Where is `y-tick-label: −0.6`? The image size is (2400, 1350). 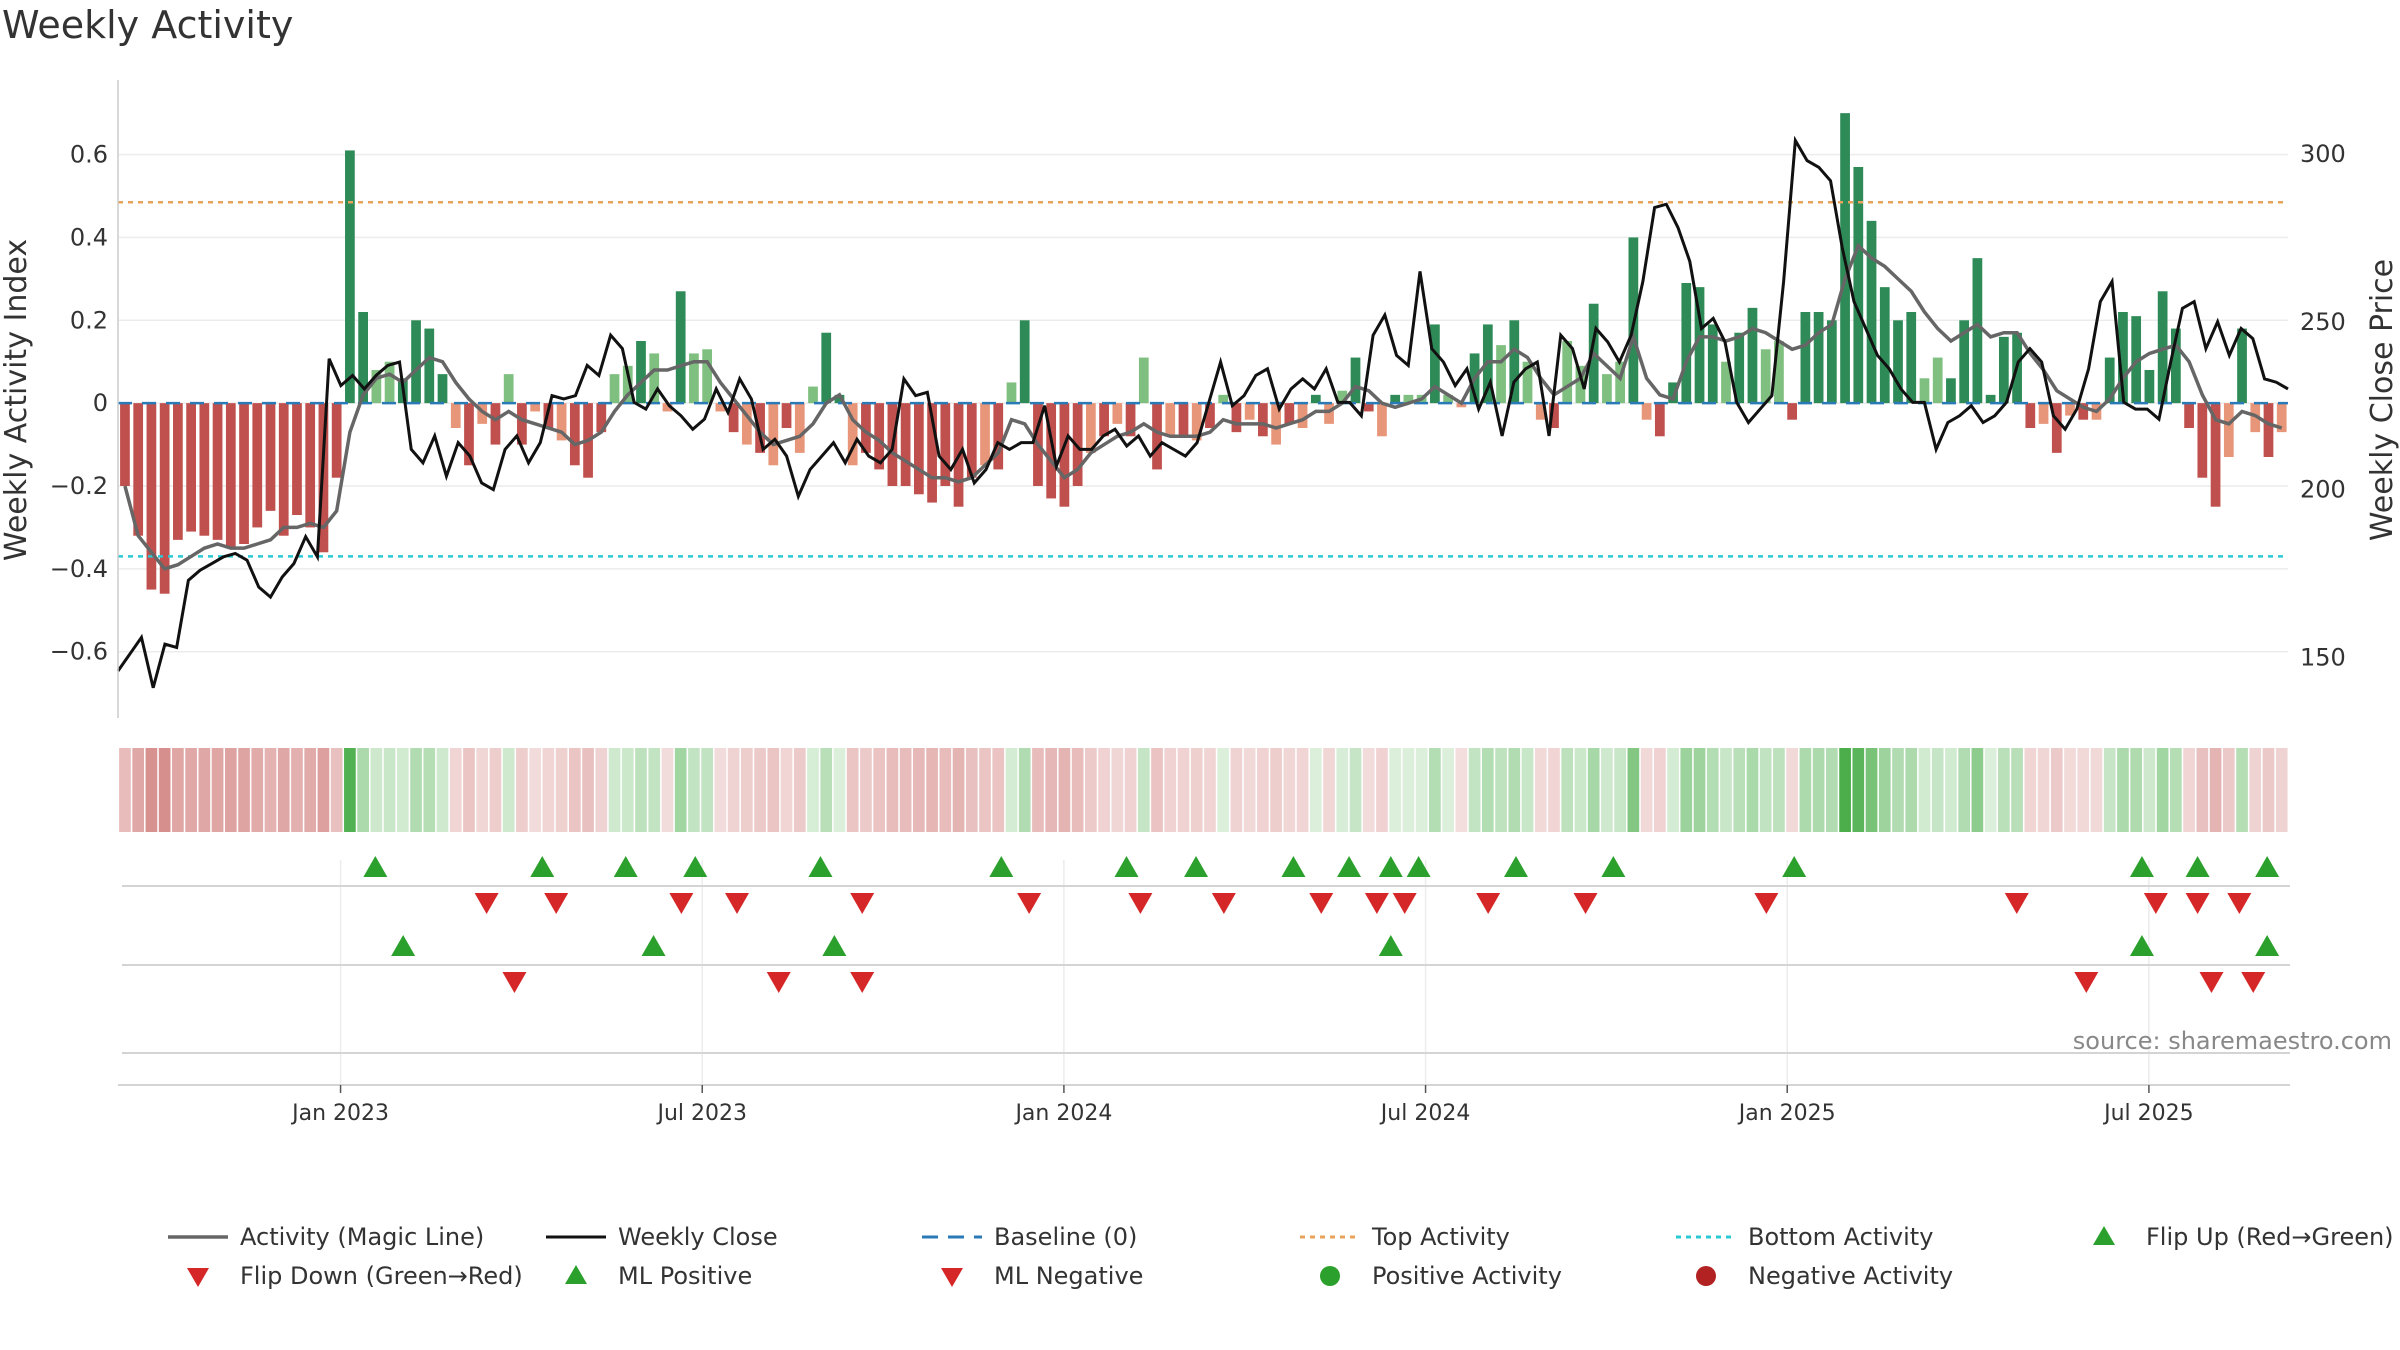 y-tick-label: −0.6 is located at coordinates (79, 652).